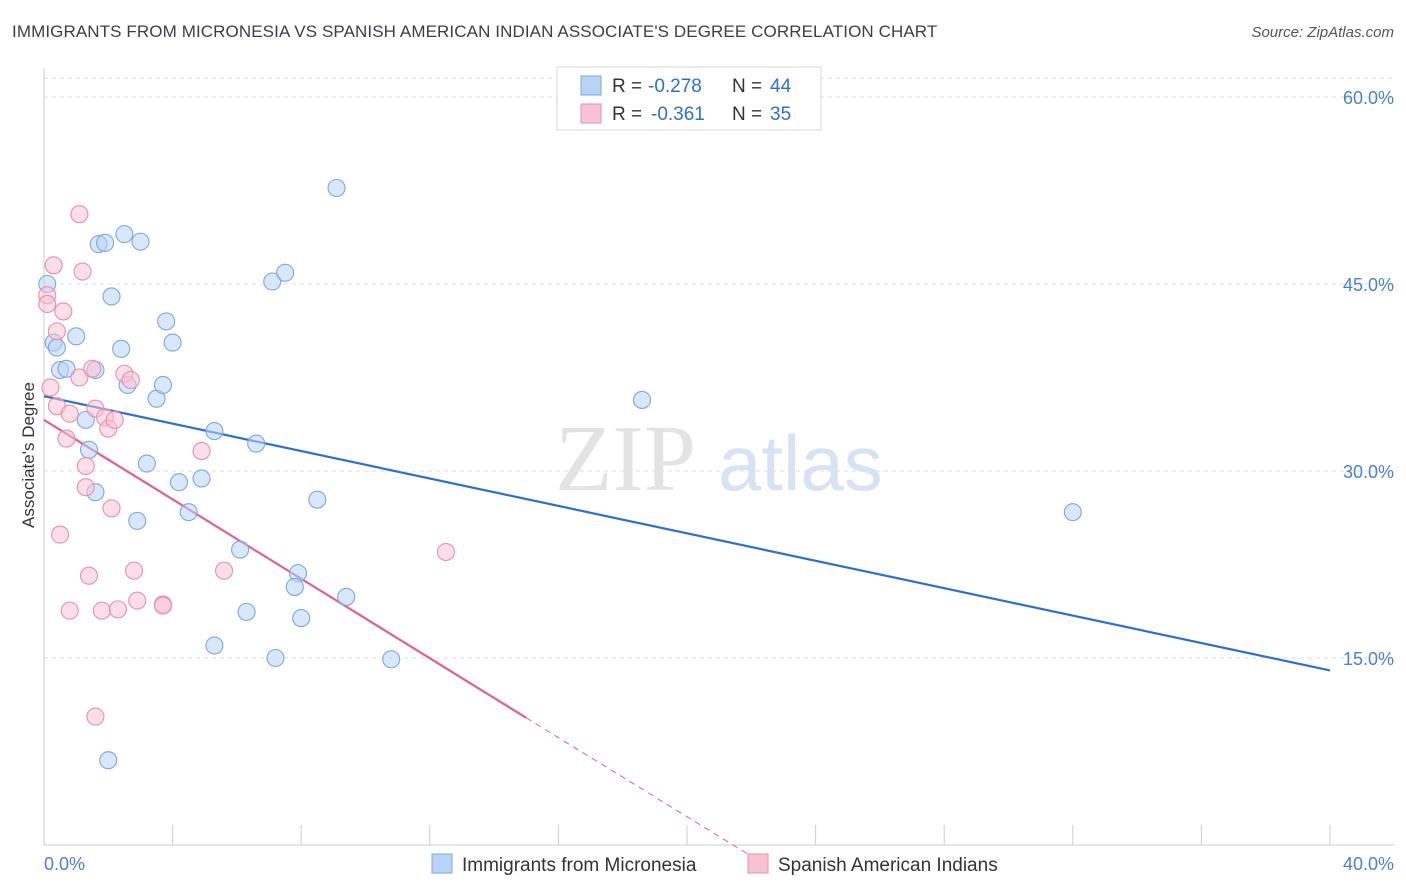 This screenshot has height=892, width=1406. What do you see at coordinates (678, 114) in the screenshot?
I see `legend-r-value-pink: -0.361` at bounding box center [678, 114].